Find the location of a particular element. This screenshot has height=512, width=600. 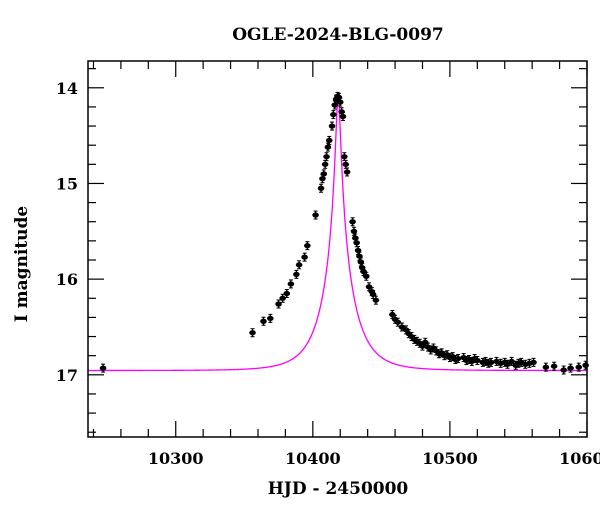

y-tick-label: 16 is located at coordinates (67, 279).